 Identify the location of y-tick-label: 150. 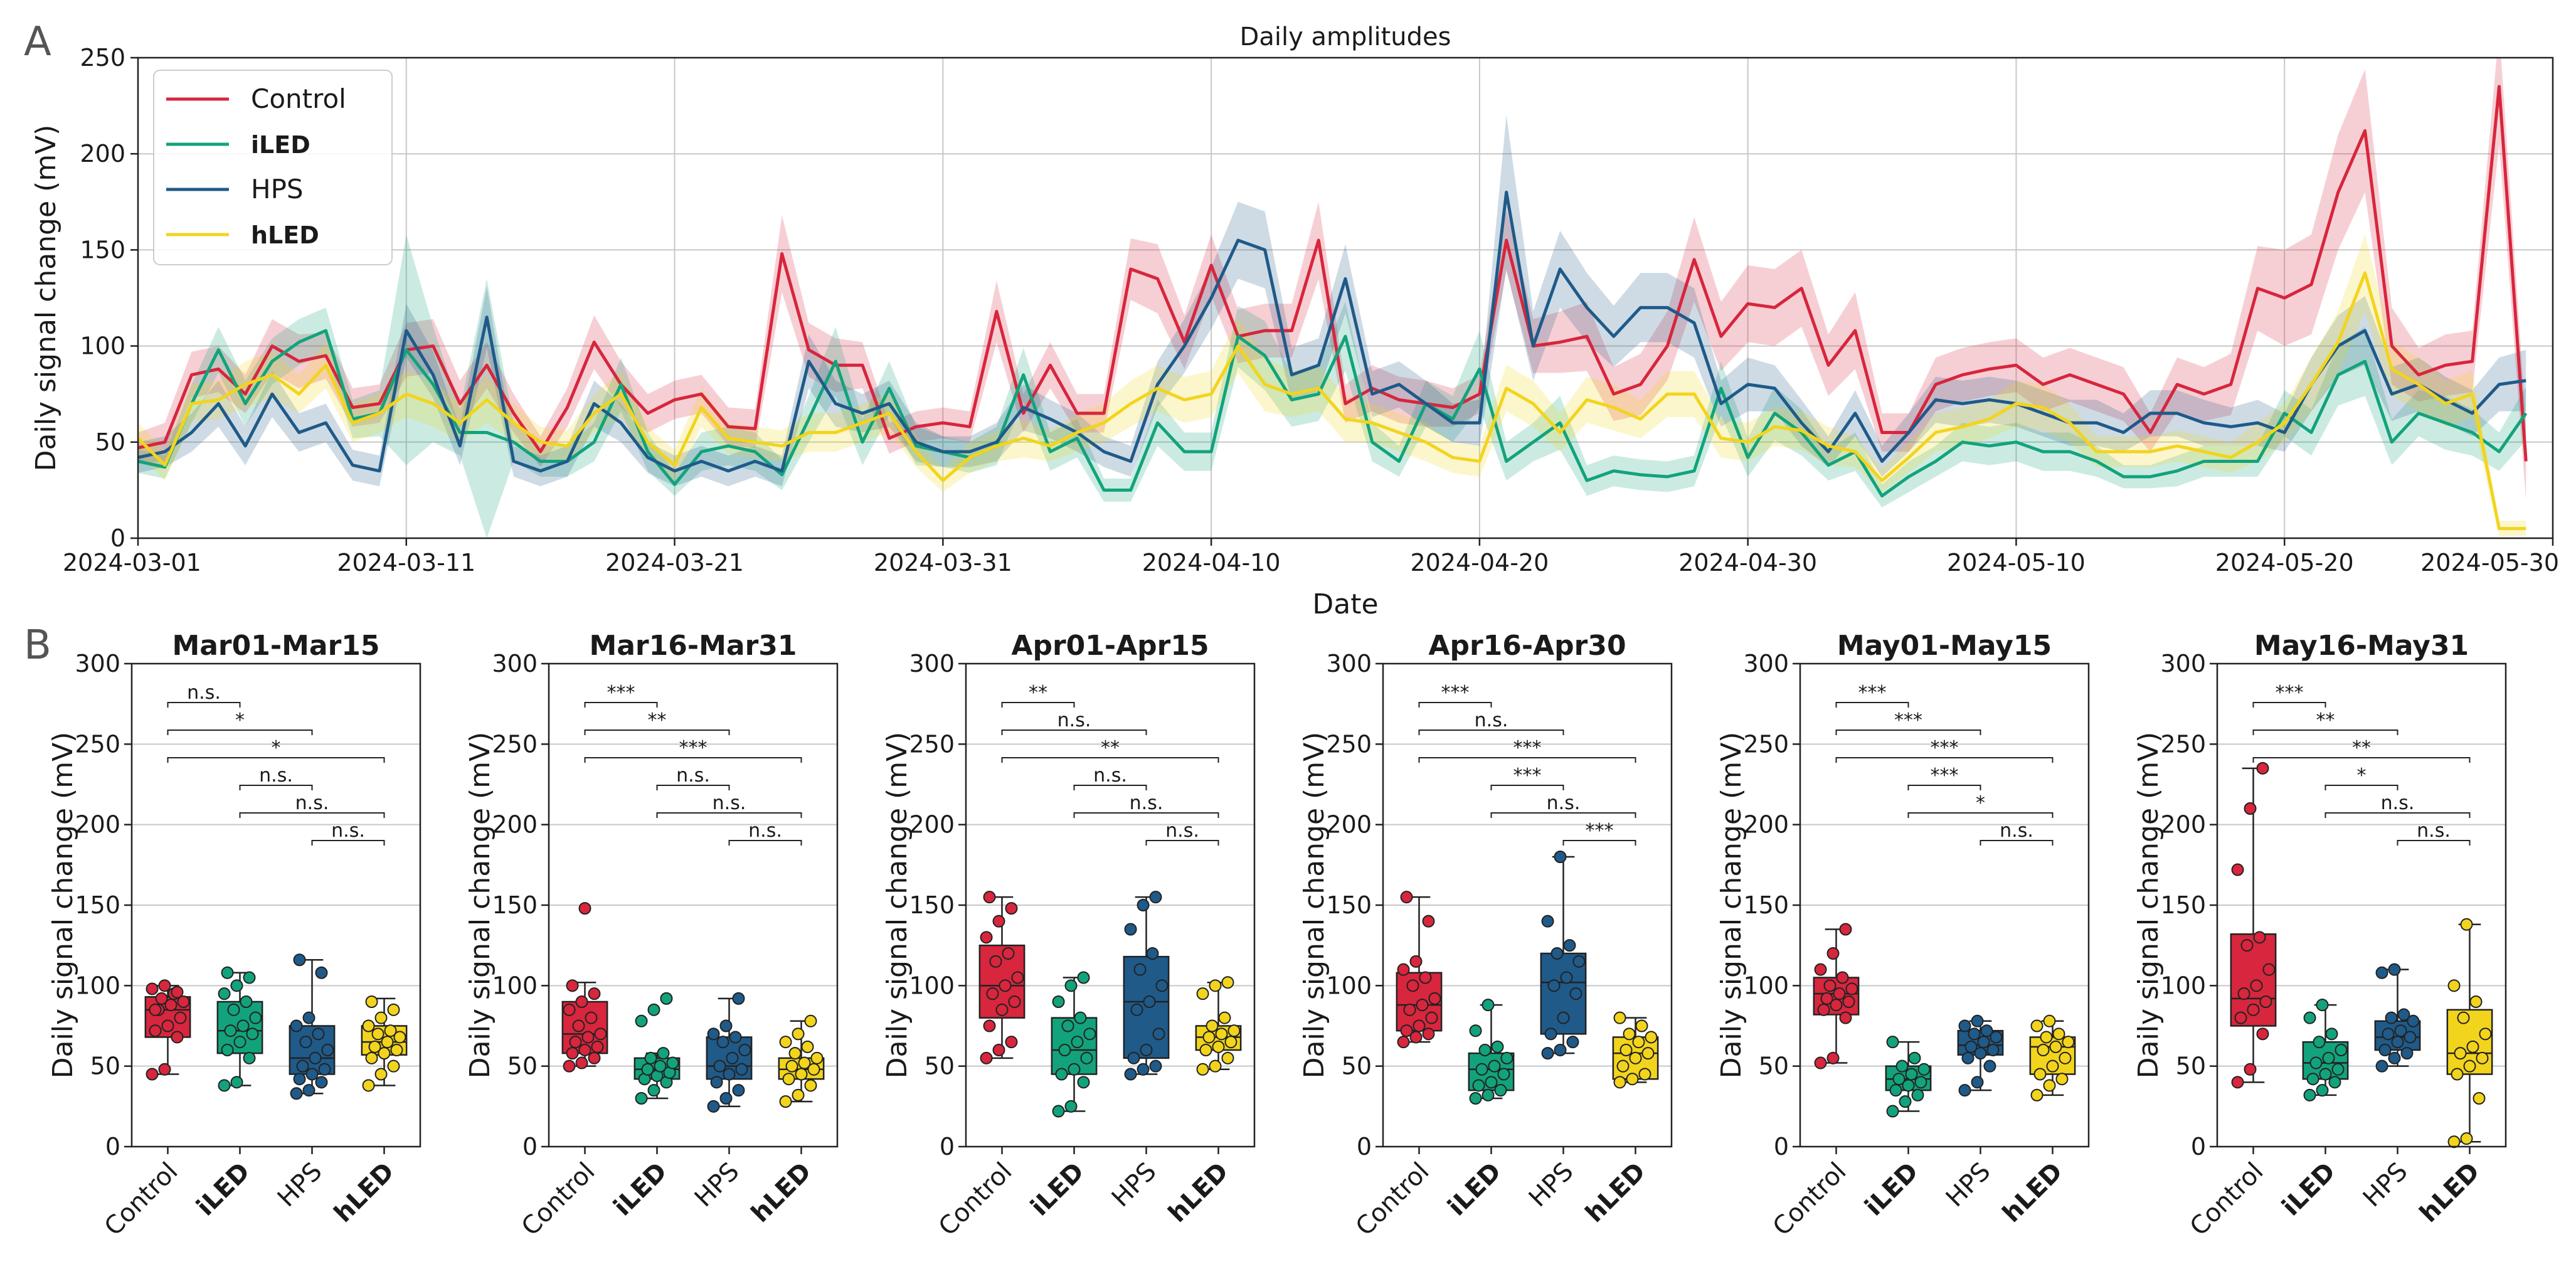
(1766, 905).